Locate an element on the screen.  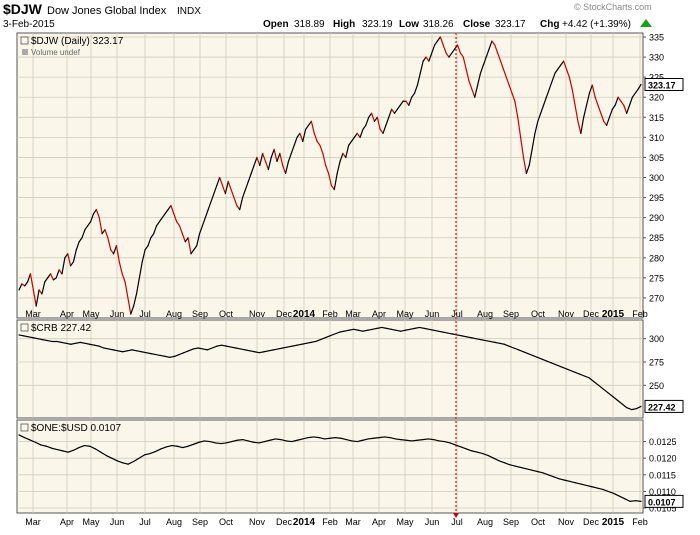
x-tick-label: Sep is located at coordinates (200, 314).